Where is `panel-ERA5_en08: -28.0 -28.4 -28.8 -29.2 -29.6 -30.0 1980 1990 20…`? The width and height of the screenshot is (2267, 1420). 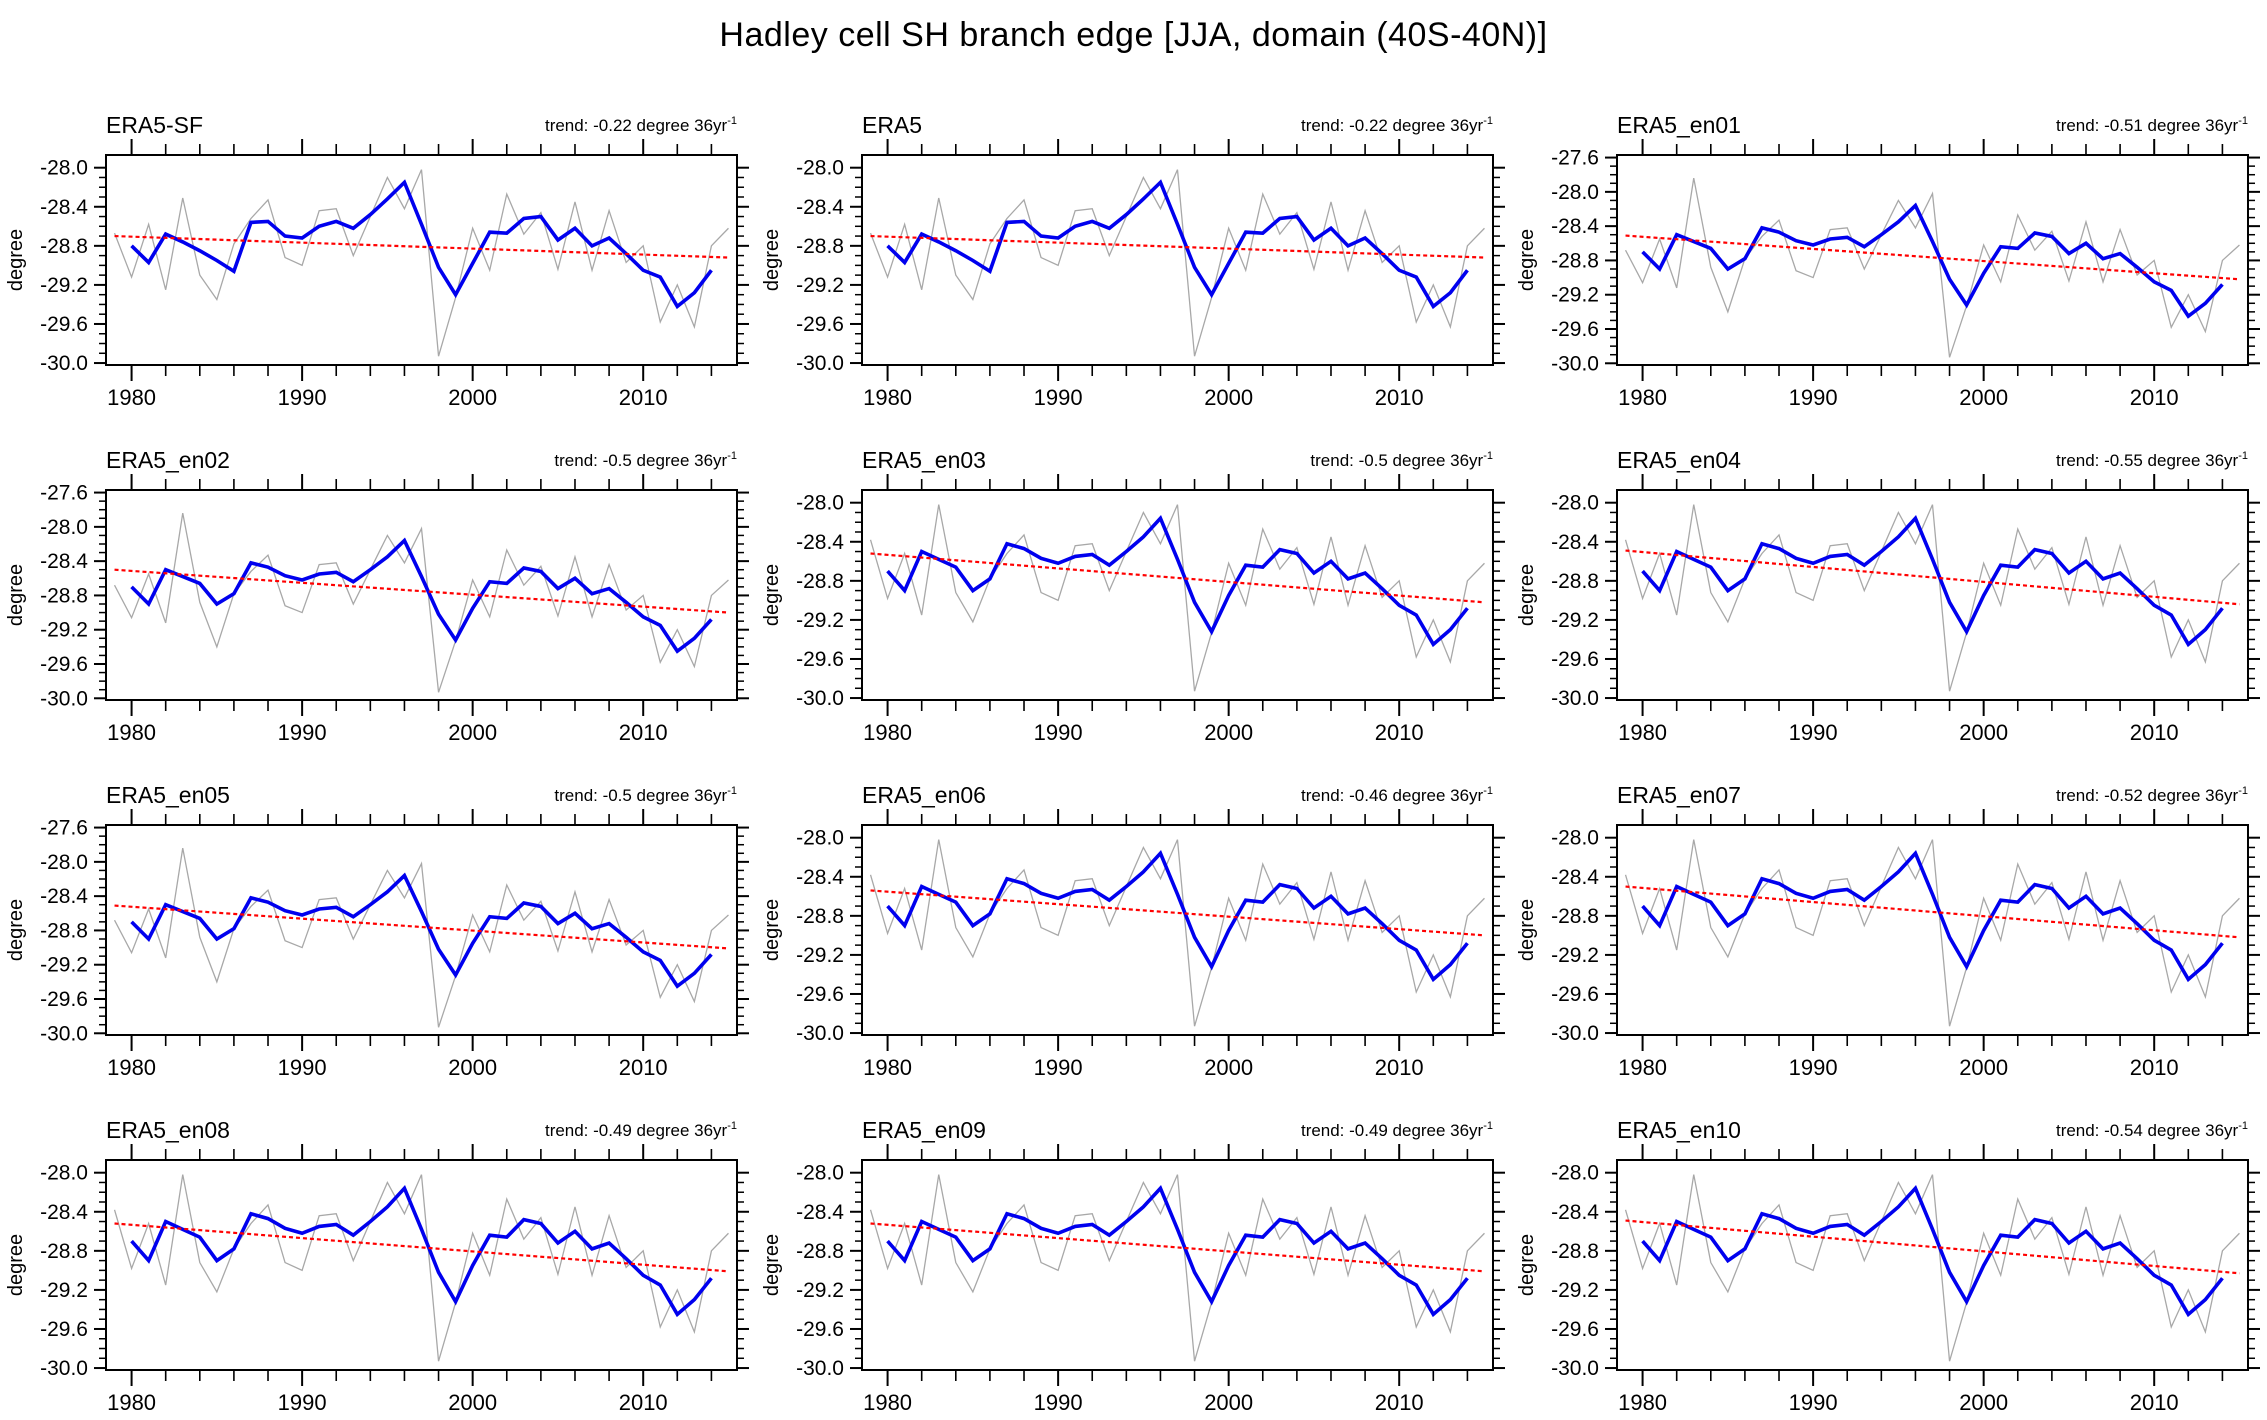 panel-ERA5_en08: -28.0 -28.4 -28.8 -29.2 -29.6 -30.0 1980 1990 20… is located at coordinates (377, 1266).